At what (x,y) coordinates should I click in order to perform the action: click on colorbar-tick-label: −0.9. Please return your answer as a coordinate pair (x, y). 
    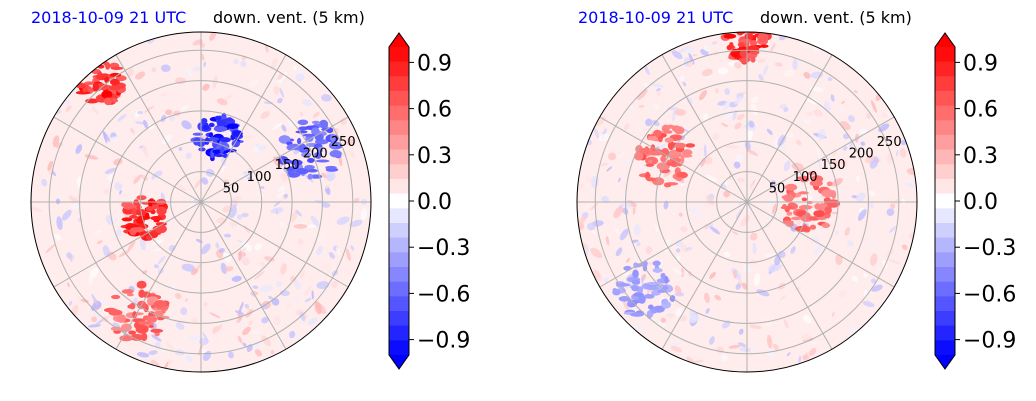
    Looking at the image, I should click on (443, 341).